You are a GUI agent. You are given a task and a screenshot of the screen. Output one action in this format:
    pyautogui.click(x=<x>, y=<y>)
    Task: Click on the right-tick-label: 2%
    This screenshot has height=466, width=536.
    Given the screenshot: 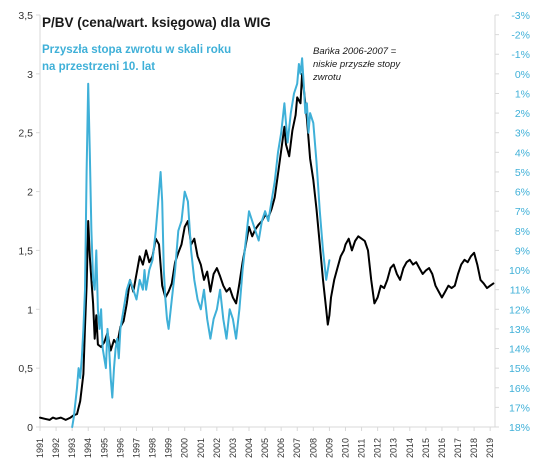 What is the action you would take?
    pyautogui.click(x=522, y=114)
    